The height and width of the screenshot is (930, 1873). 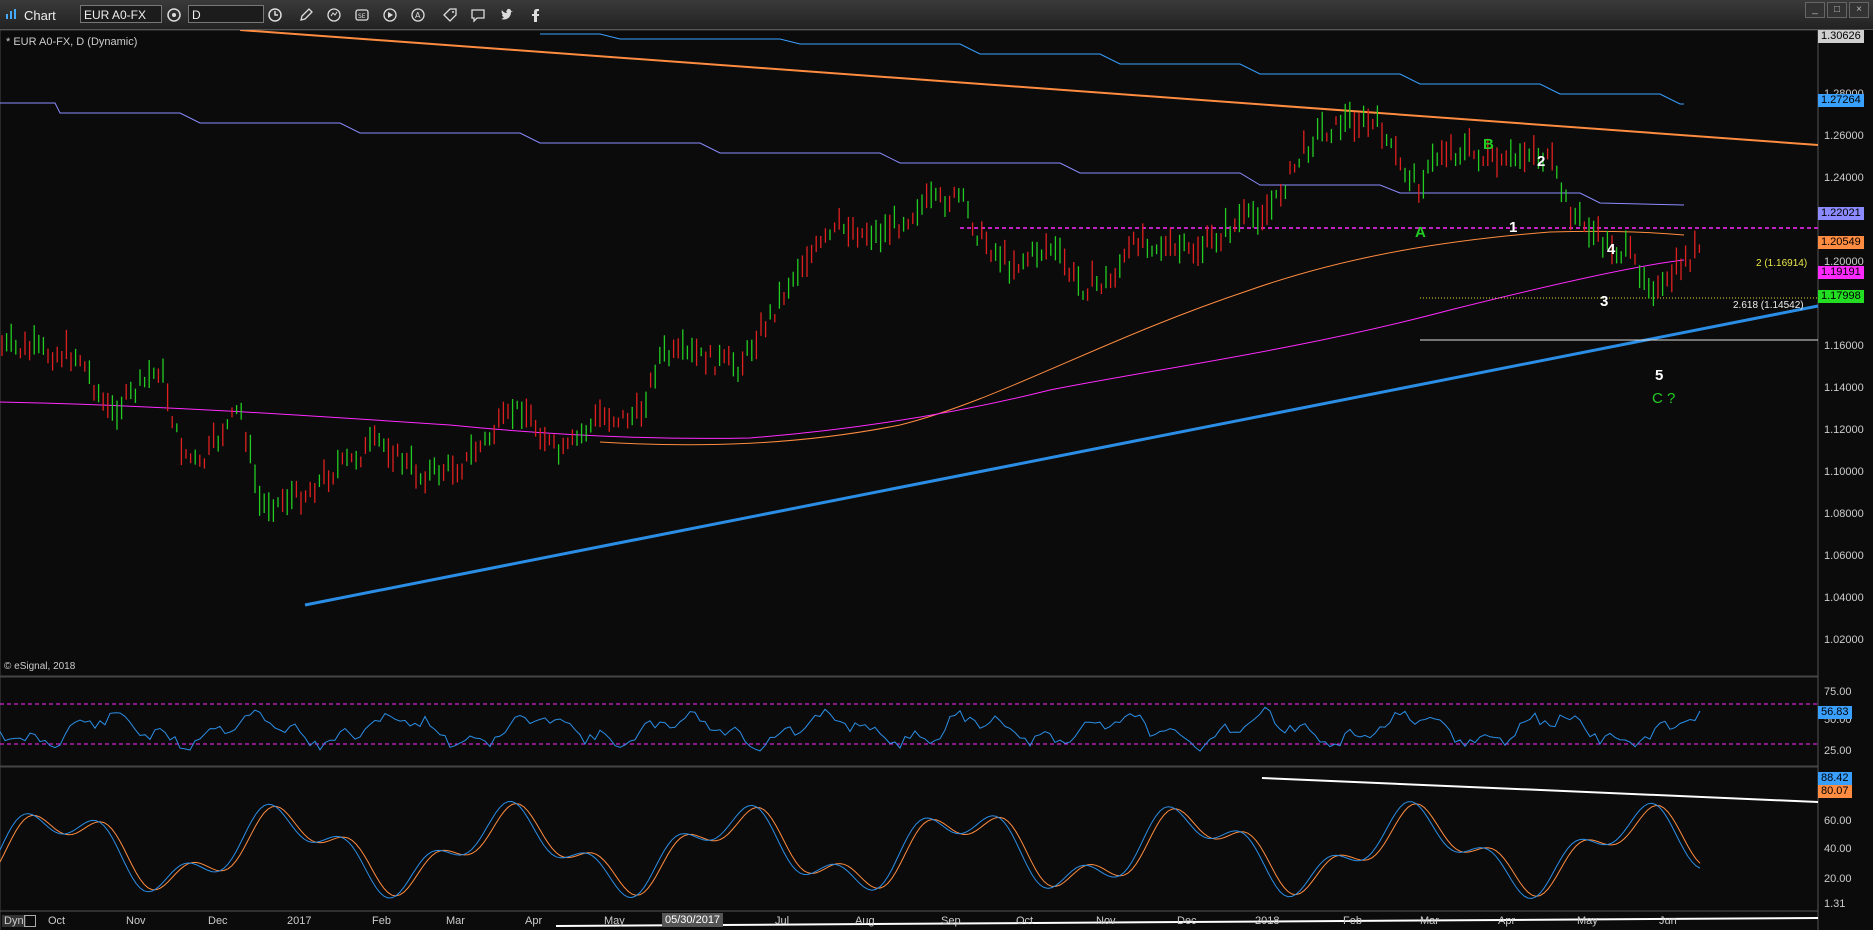 I want to click on fib-200-label: 2 (1.16914), so click(x=1782, y=263).